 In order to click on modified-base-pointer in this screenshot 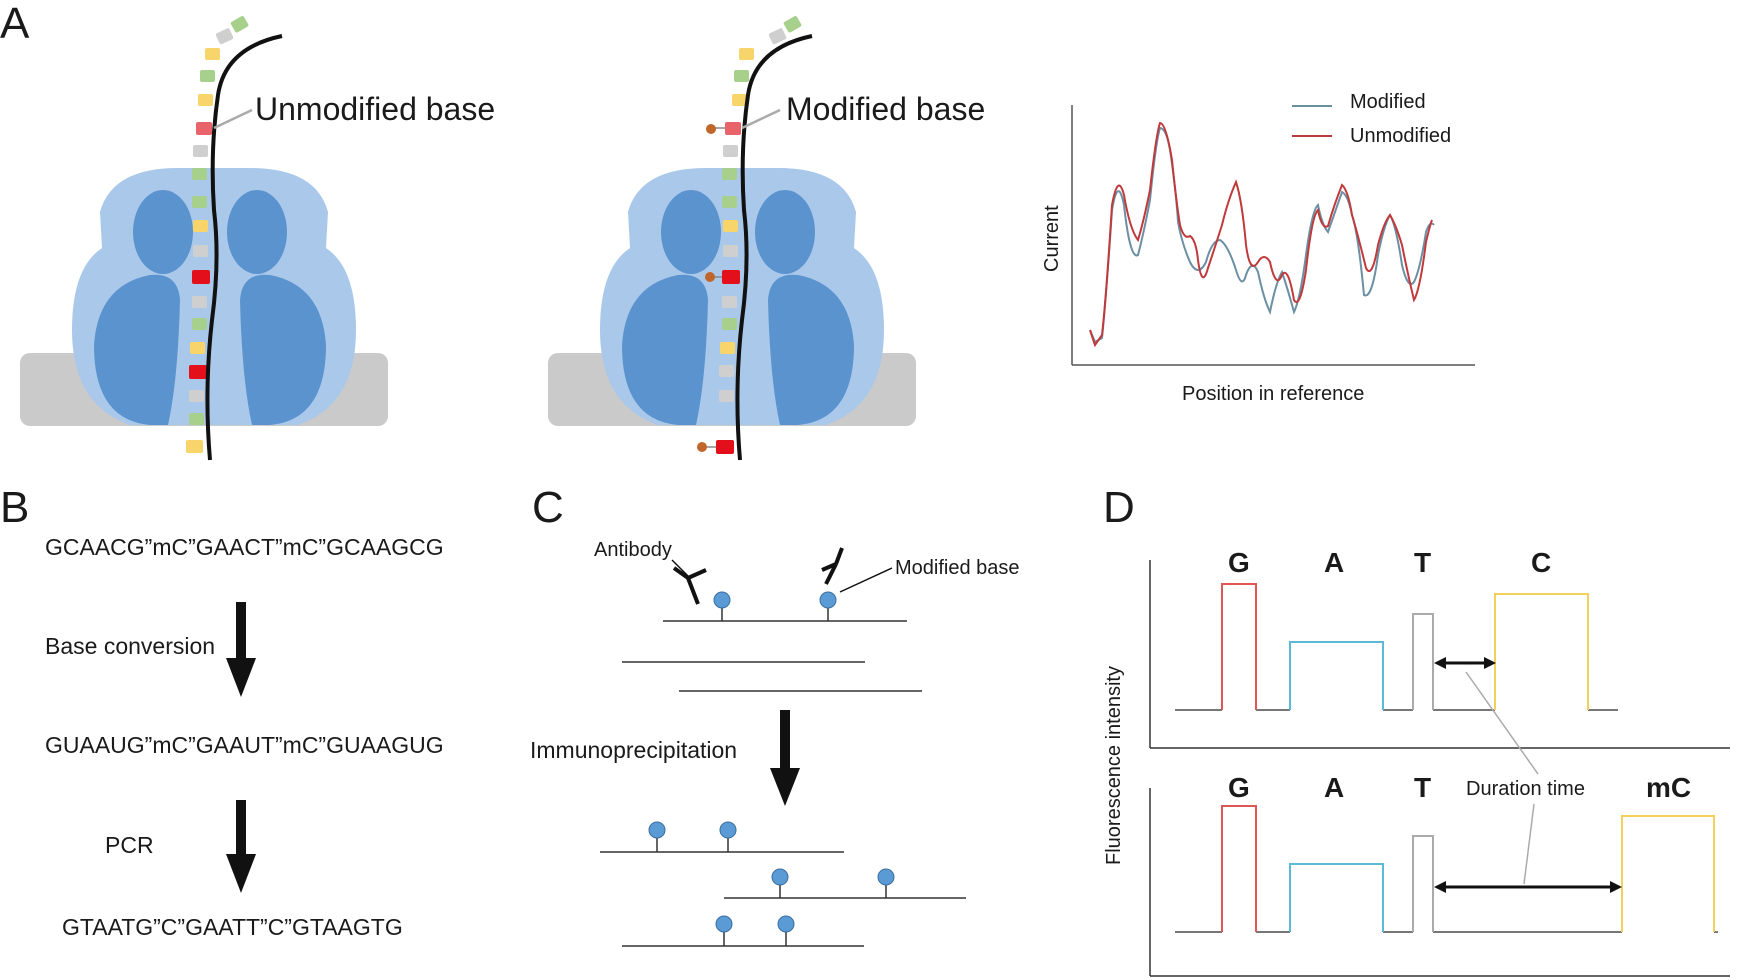, I will do `click(866, 580)`.